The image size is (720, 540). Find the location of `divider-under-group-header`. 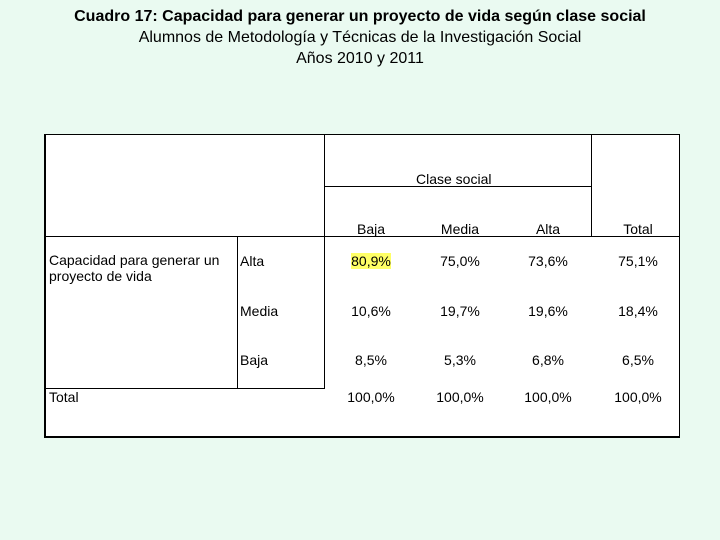

divider-under-group-header is located at coordinates (458, 186).